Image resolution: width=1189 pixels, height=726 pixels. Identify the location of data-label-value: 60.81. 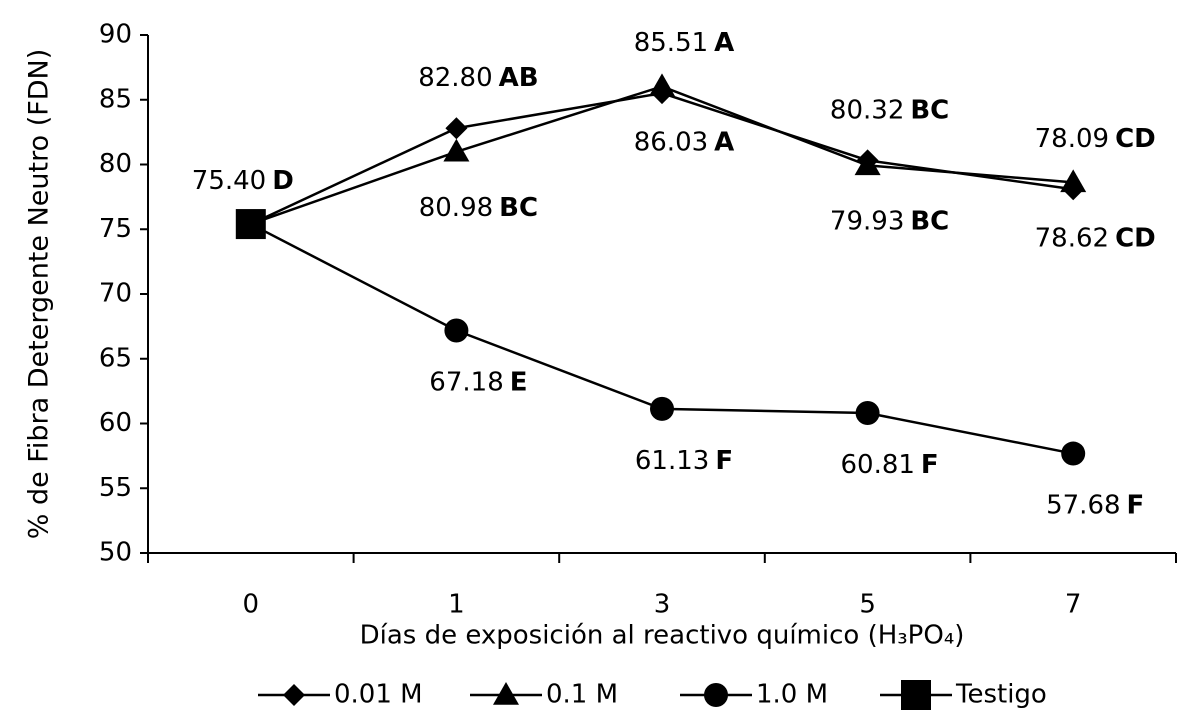
(877, 465).